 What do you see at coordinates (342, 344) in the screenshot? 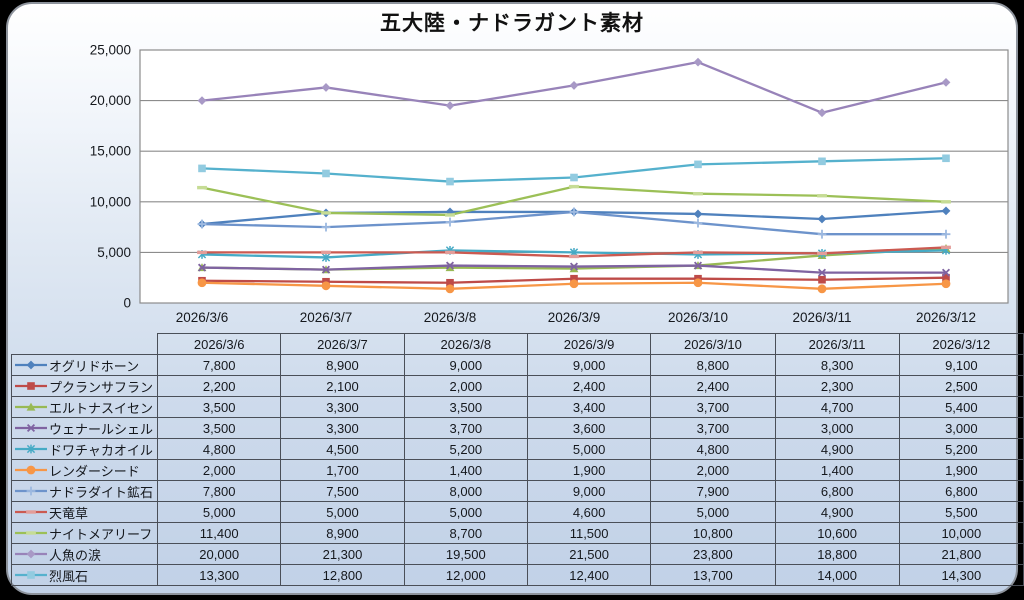
I see `date-header-cell: 2026/3/7` at bounding box center [342, 344].